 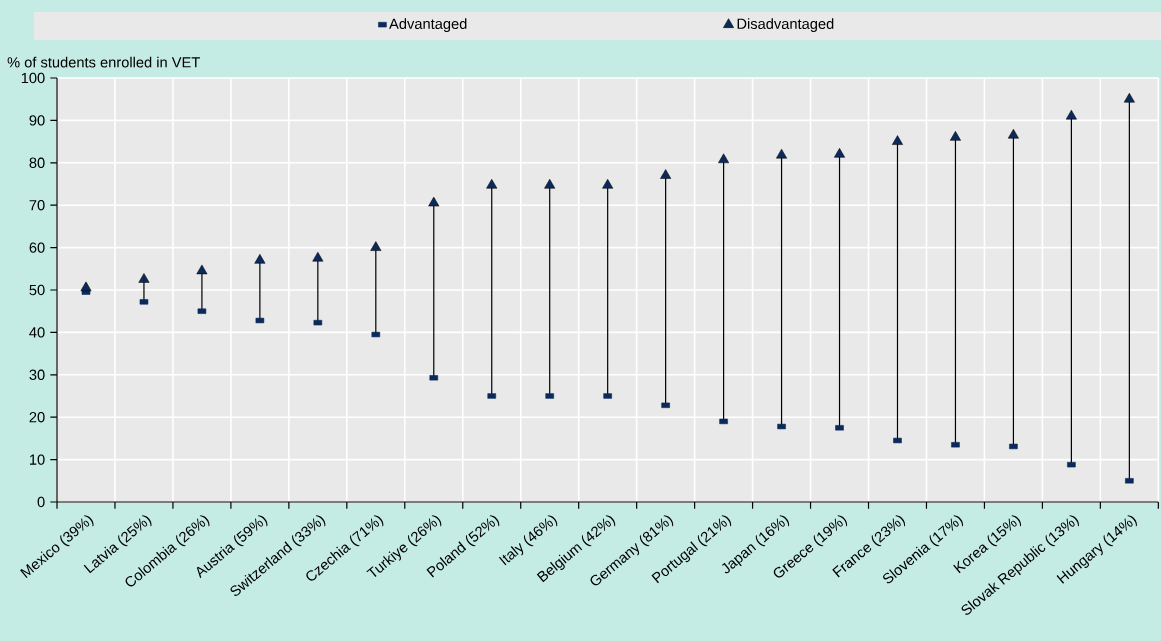 What do you see at coordinates (37, 459) in the screenshot?
I see `y-tick-label: 10` at bounding box center [37, 459].